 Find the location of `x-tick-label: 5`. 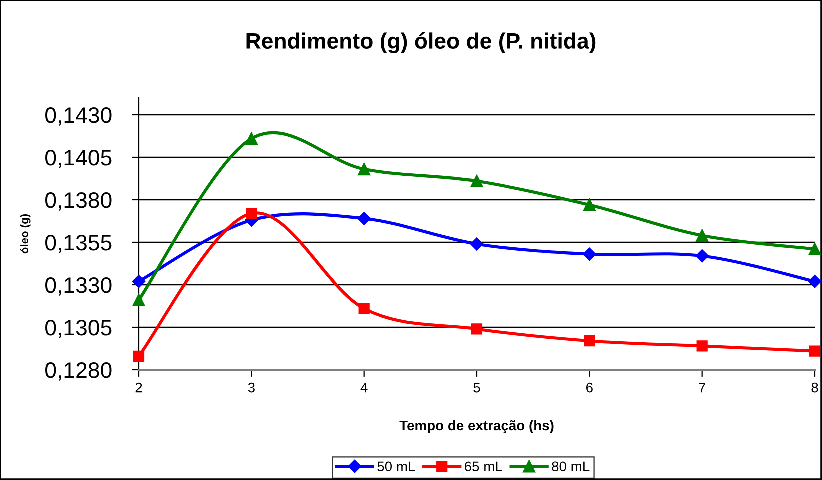

x-tick-label: 5 is located at coordinates (477, 388).